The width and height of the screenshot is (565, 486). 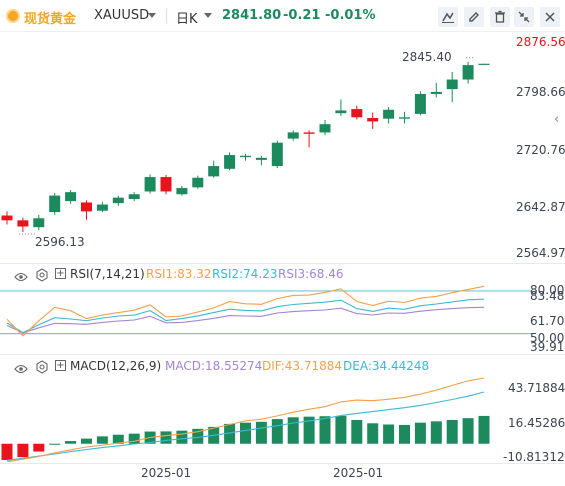 I want to click on time-axis-divider, so click(x=282, y=463).